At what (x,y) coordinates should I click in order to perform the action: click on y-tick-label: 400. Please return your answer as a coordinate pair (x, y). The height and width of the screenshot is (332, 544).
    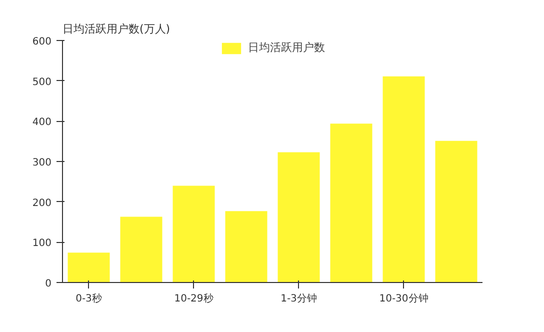
    Looking at the image, I should click on (42, 122).